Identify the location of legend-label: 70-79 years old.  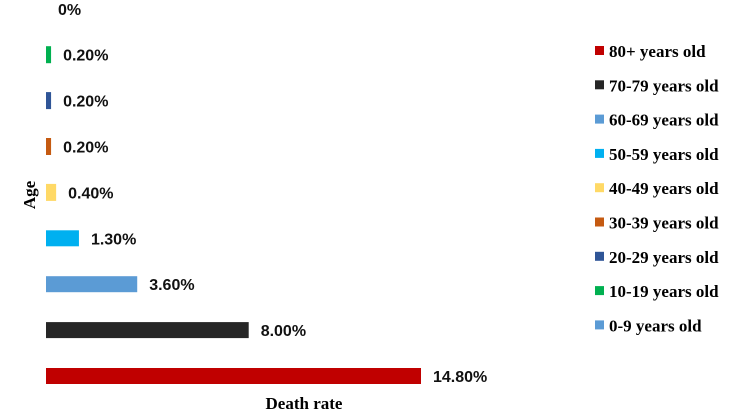
(664, 85).